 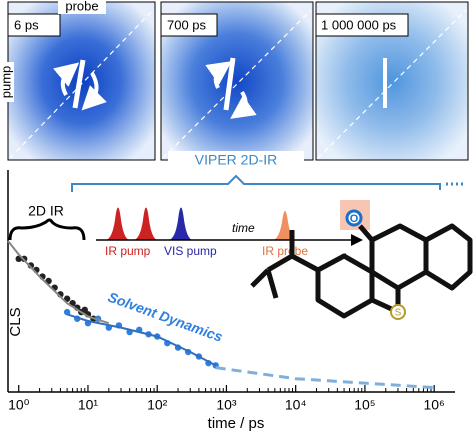 What do you see at coordinates (15, 321) in the screenshot?
I see `y-axis-label: CLS` at bounding box center [15, 321].